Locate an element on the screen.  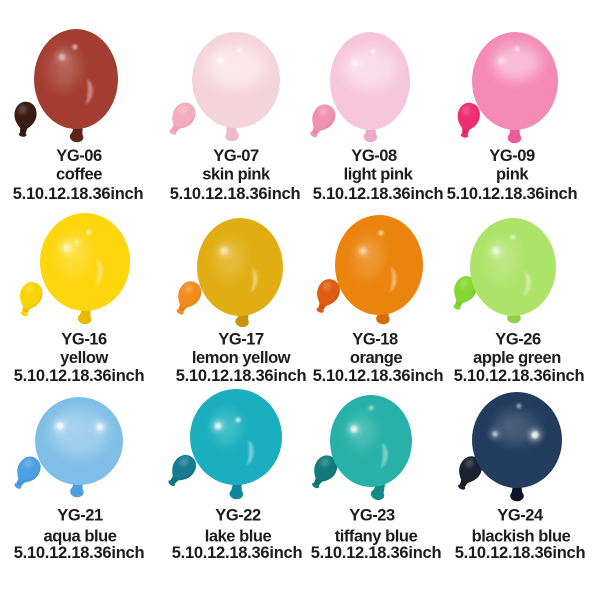
svg-text: YG-16 is located at coordinates (84, 340).